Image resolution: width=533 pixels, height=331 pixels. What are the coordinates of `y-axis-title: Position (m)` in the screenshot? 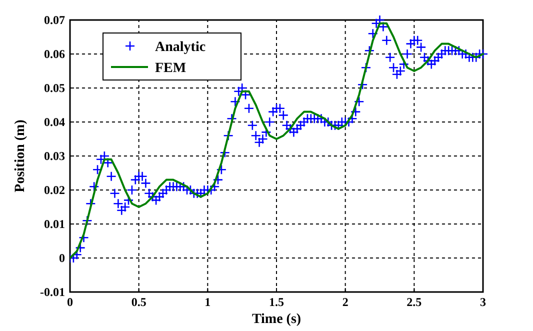 It's located at (20, 155).